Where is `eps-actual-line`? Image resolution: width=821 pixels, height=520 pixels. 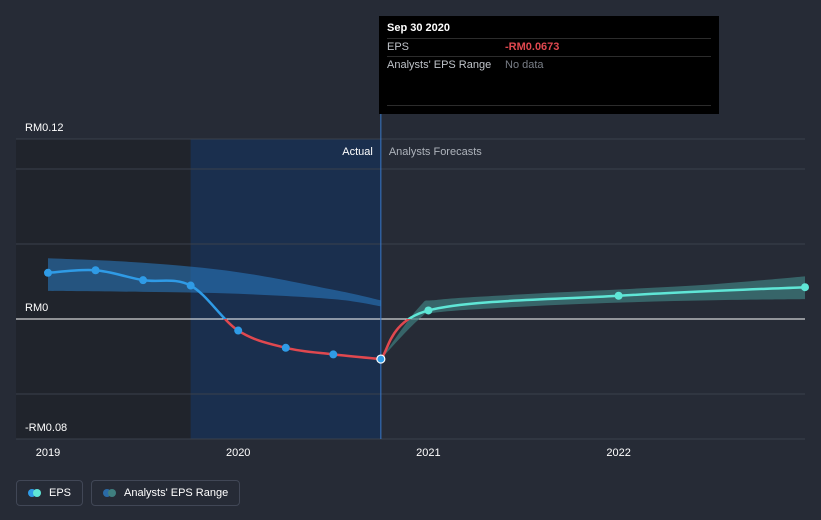
eps-actual-line is located at coordinates (214, 314).